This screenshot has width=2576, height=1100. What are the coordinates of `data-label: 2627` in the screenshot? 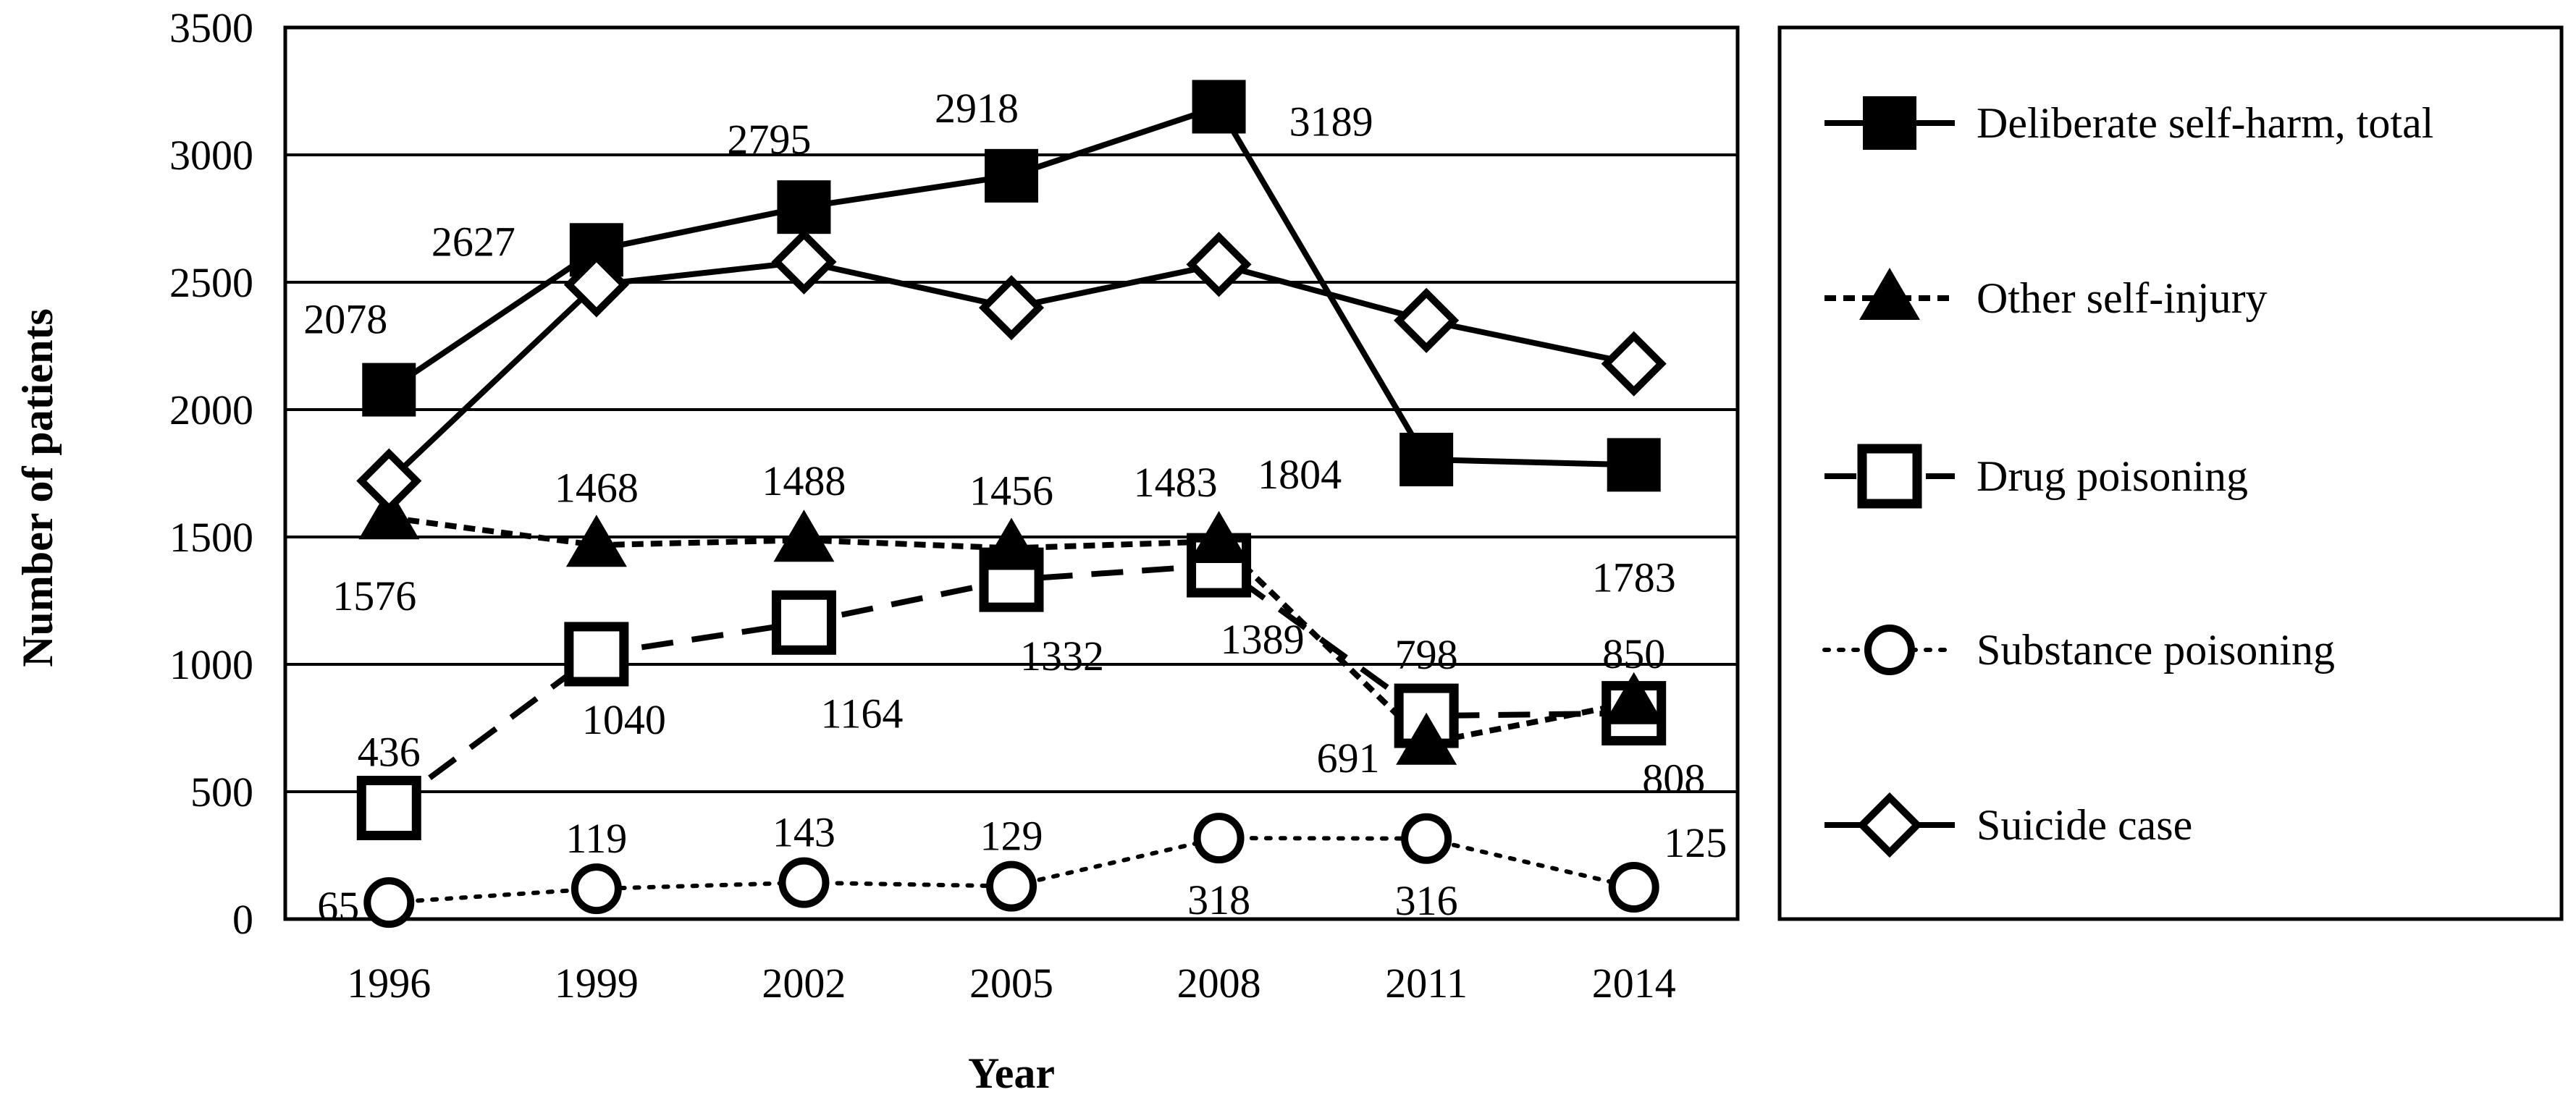 It's located at (473, 241).